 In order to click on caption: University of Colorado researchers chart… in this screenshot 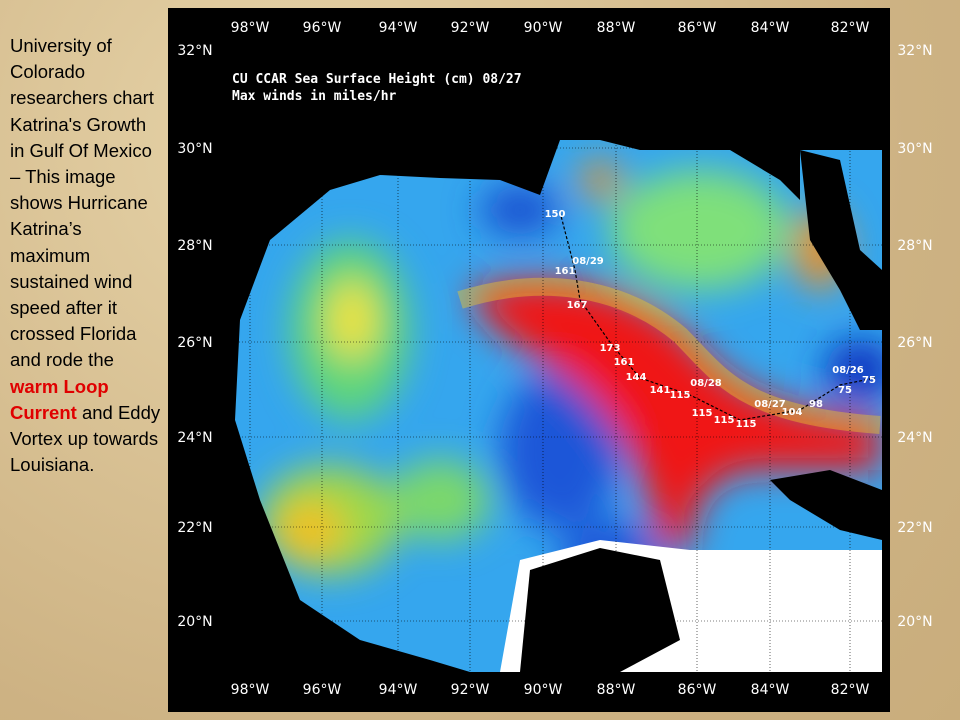, I will do `click(86, 255)`.